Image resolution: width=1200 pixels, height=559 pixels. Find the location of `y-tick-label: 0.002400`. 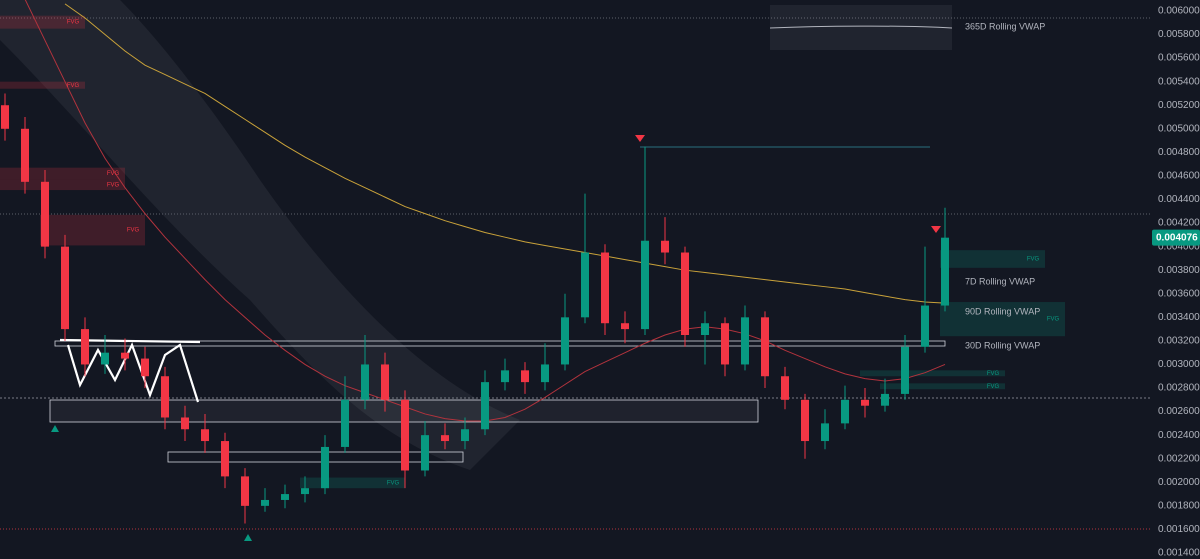

y-tick-label: 0.002400 is located at coordinates (1179, 435).